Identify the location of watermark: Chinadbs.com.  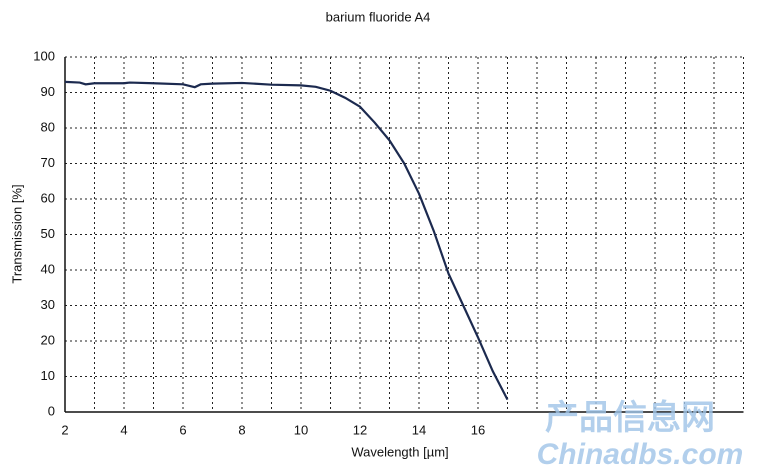
(640, 454).